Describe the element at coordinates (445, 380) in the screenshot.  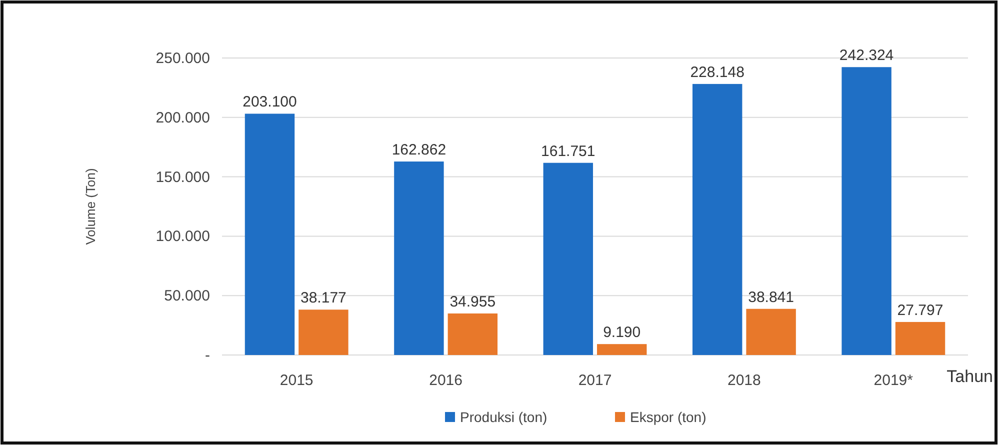
I see `x-tick-label: 2016` at that location.